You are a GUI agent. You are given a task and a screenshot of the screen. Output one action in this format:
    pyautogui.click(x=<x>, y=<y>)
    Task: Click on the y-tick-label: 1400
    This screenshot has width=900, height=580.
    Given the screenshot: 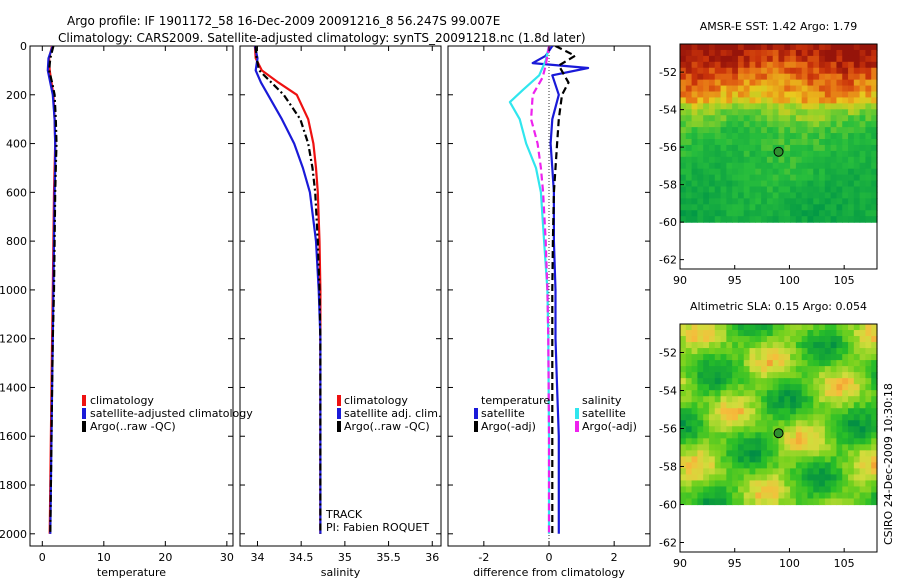 What is the action you would take?
    pyautogui.click(x=13, y=387)
    